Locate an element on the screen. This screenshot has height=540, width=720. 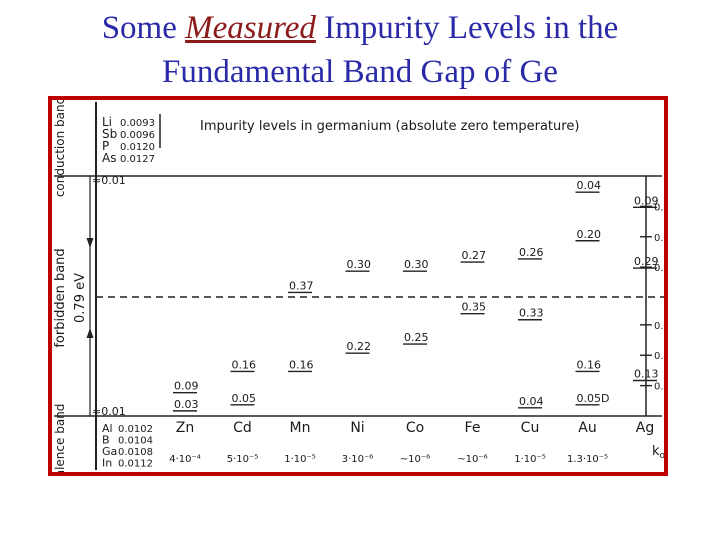
donor-approx-label: ≈0.01 is located at coordinates (109, 180).